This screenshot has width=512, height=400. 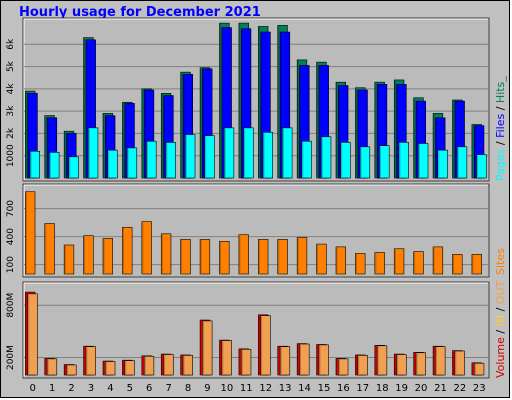 I want to click on xtick-label: 17, so click(x=362, y=388).